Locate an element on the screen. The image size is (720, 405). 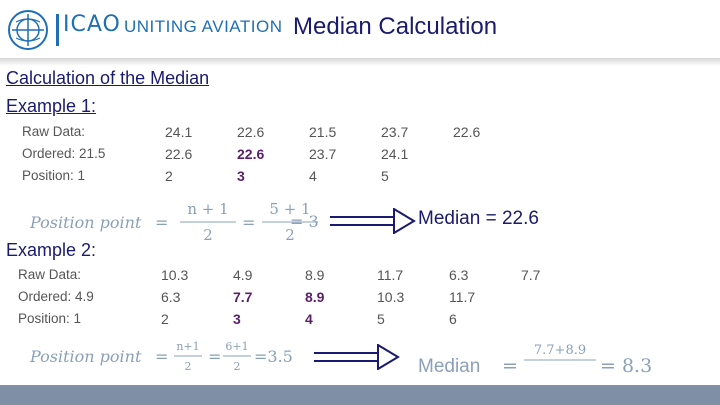
example1-position-median: 3 is located at coordinates (241, 176).